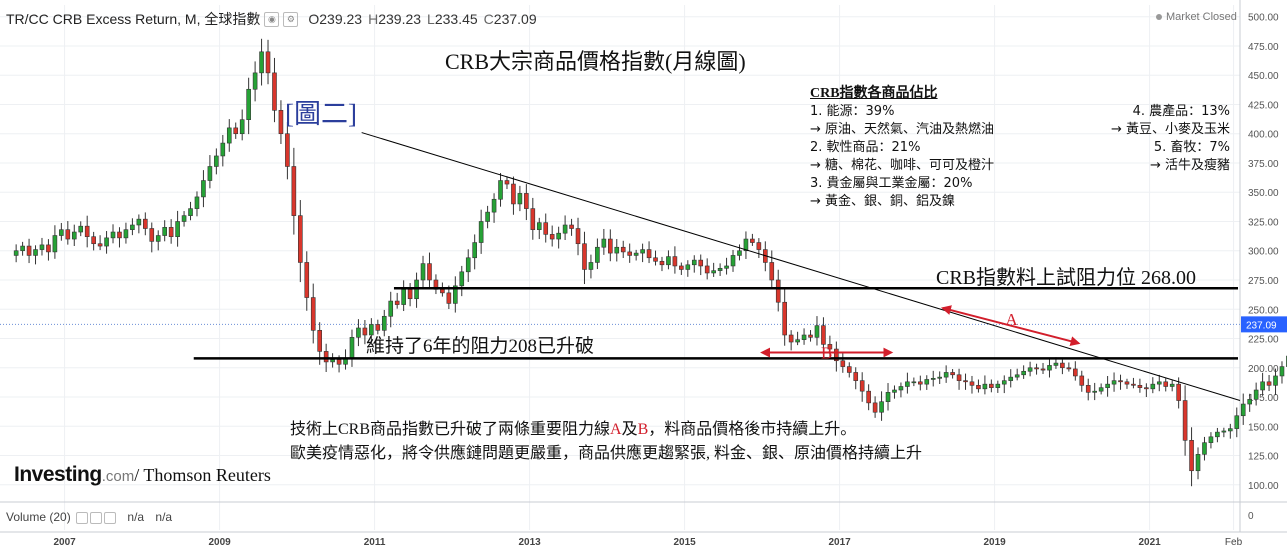 This screenshot has width=1287, height=553. What do you see at coordinates (488, 19) in the screenshot?
I see `close-label: C` at bounding box center [488, 19].